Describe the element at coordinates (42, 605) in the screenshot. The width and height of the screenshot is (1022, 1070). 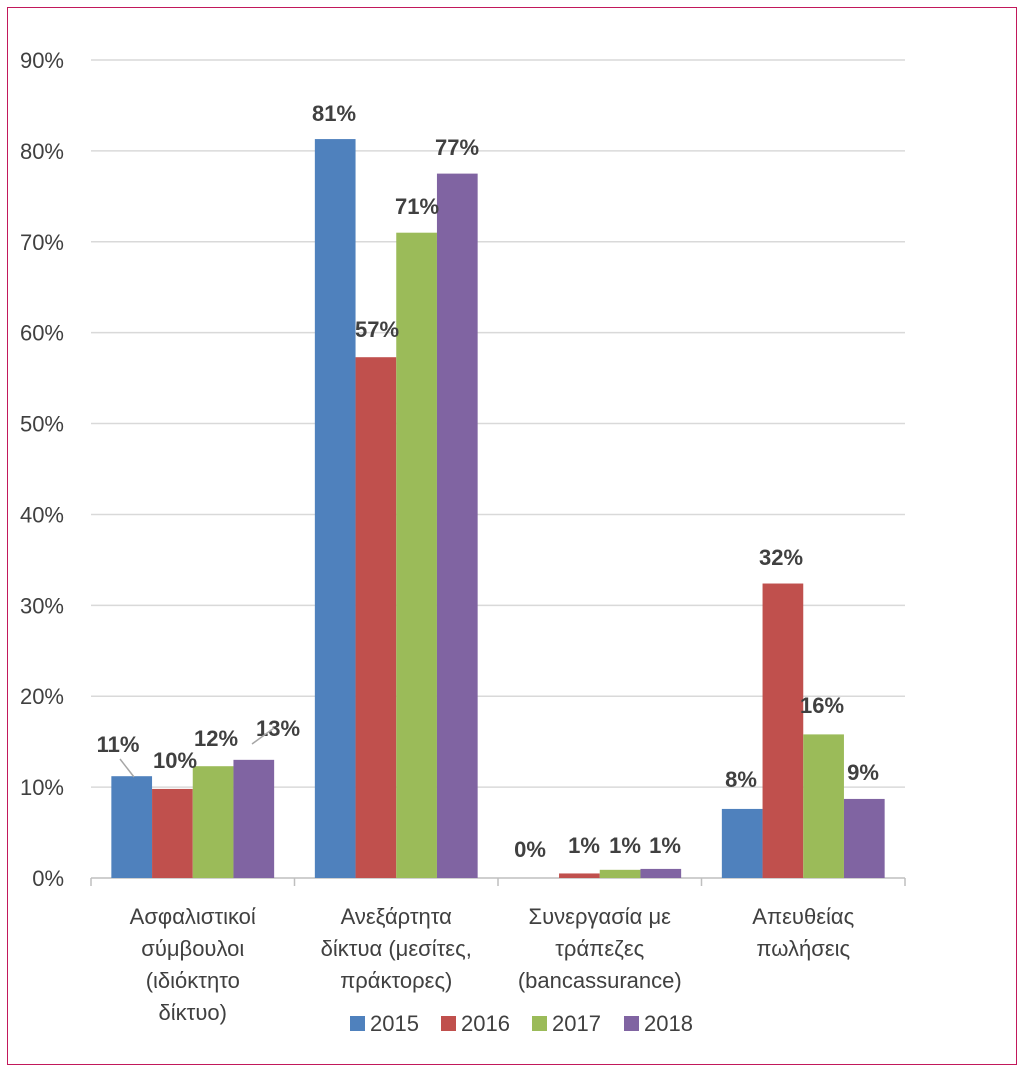
I see `y-tick-label: 30%` at that location.